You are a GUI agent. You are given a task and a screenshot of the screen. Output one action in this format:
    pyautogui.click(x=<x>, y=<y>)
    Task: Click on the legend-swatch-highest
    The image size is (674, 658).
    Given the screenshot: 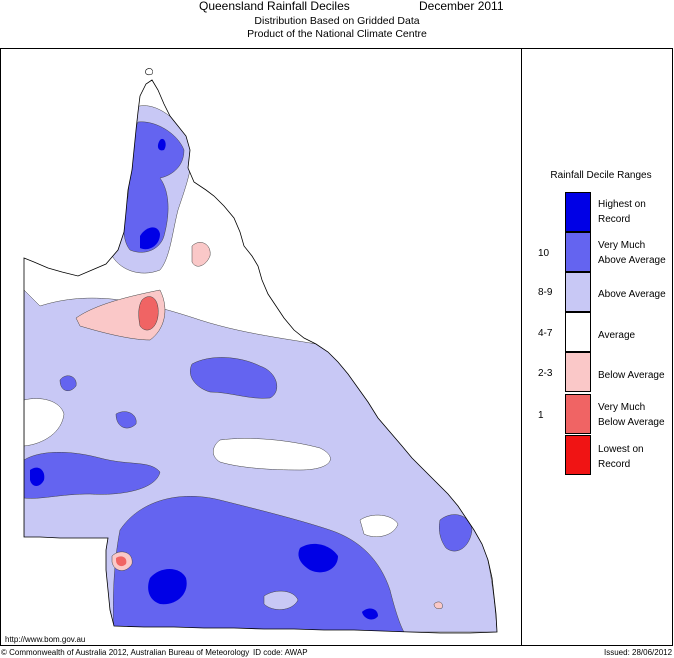 What is the action you would take?
    pyautogui.click(x=578, y=212)
    